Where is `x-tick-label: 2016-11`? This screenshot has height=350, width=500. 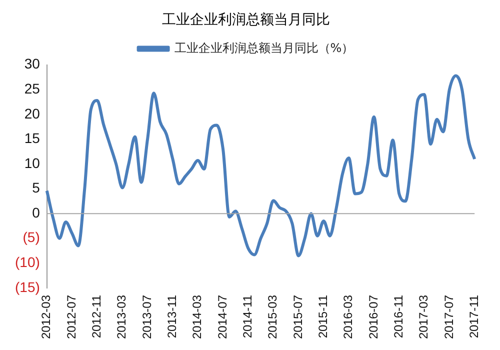
x-tick-label: 2016-11 is located at coordinates (398, 316).